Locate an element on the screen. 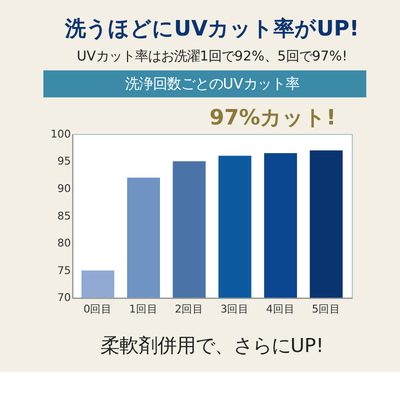 The image size is (400, 400). x-tick-label: 3回目 is located at coordinates (235, 310).